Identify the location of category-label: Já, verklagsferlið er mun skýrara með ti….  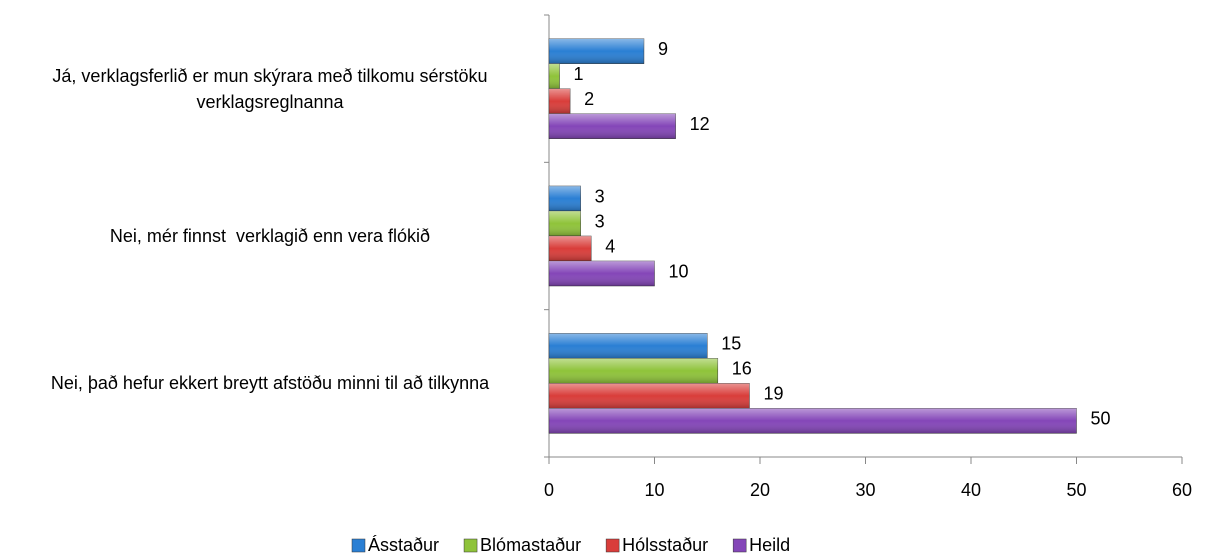
(272, 88).